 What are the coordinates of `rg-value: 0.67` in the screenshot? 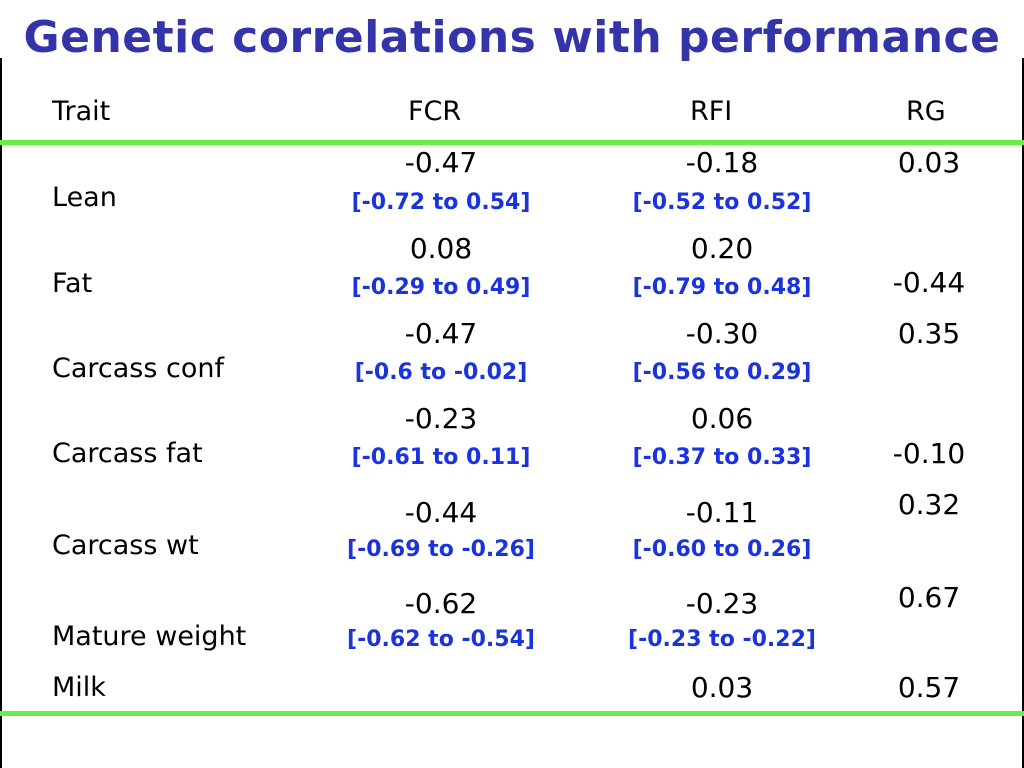 It's located at (929, 597).